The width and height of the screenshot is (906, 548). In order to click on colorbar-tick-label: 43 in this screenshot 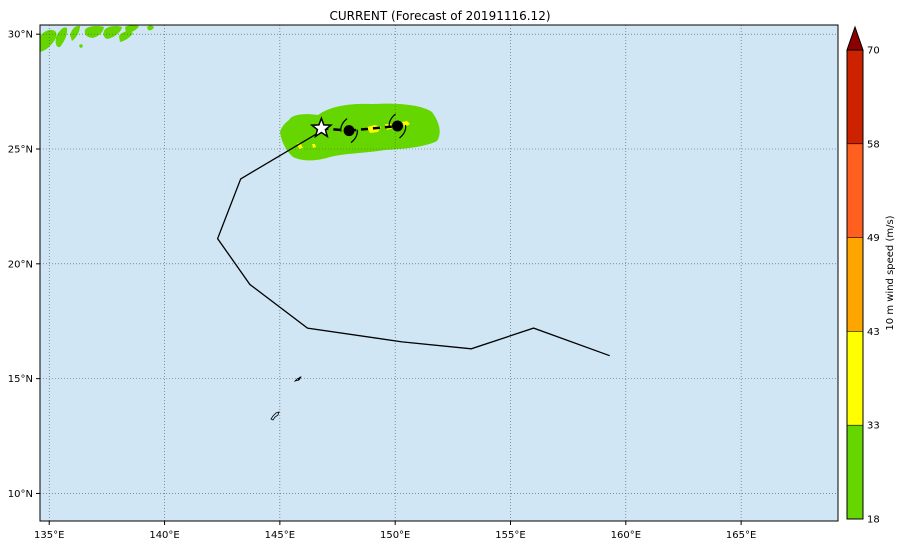, I will do `click(873, 332)`.